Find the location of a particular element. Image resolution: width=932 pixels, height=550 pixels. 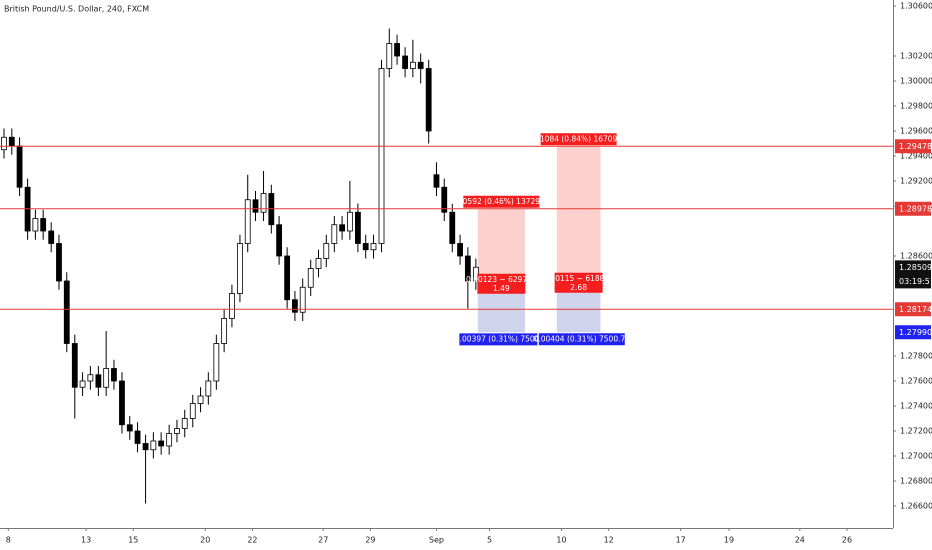

price-line-label: 1.29478 is located at coordinates (915, 146).